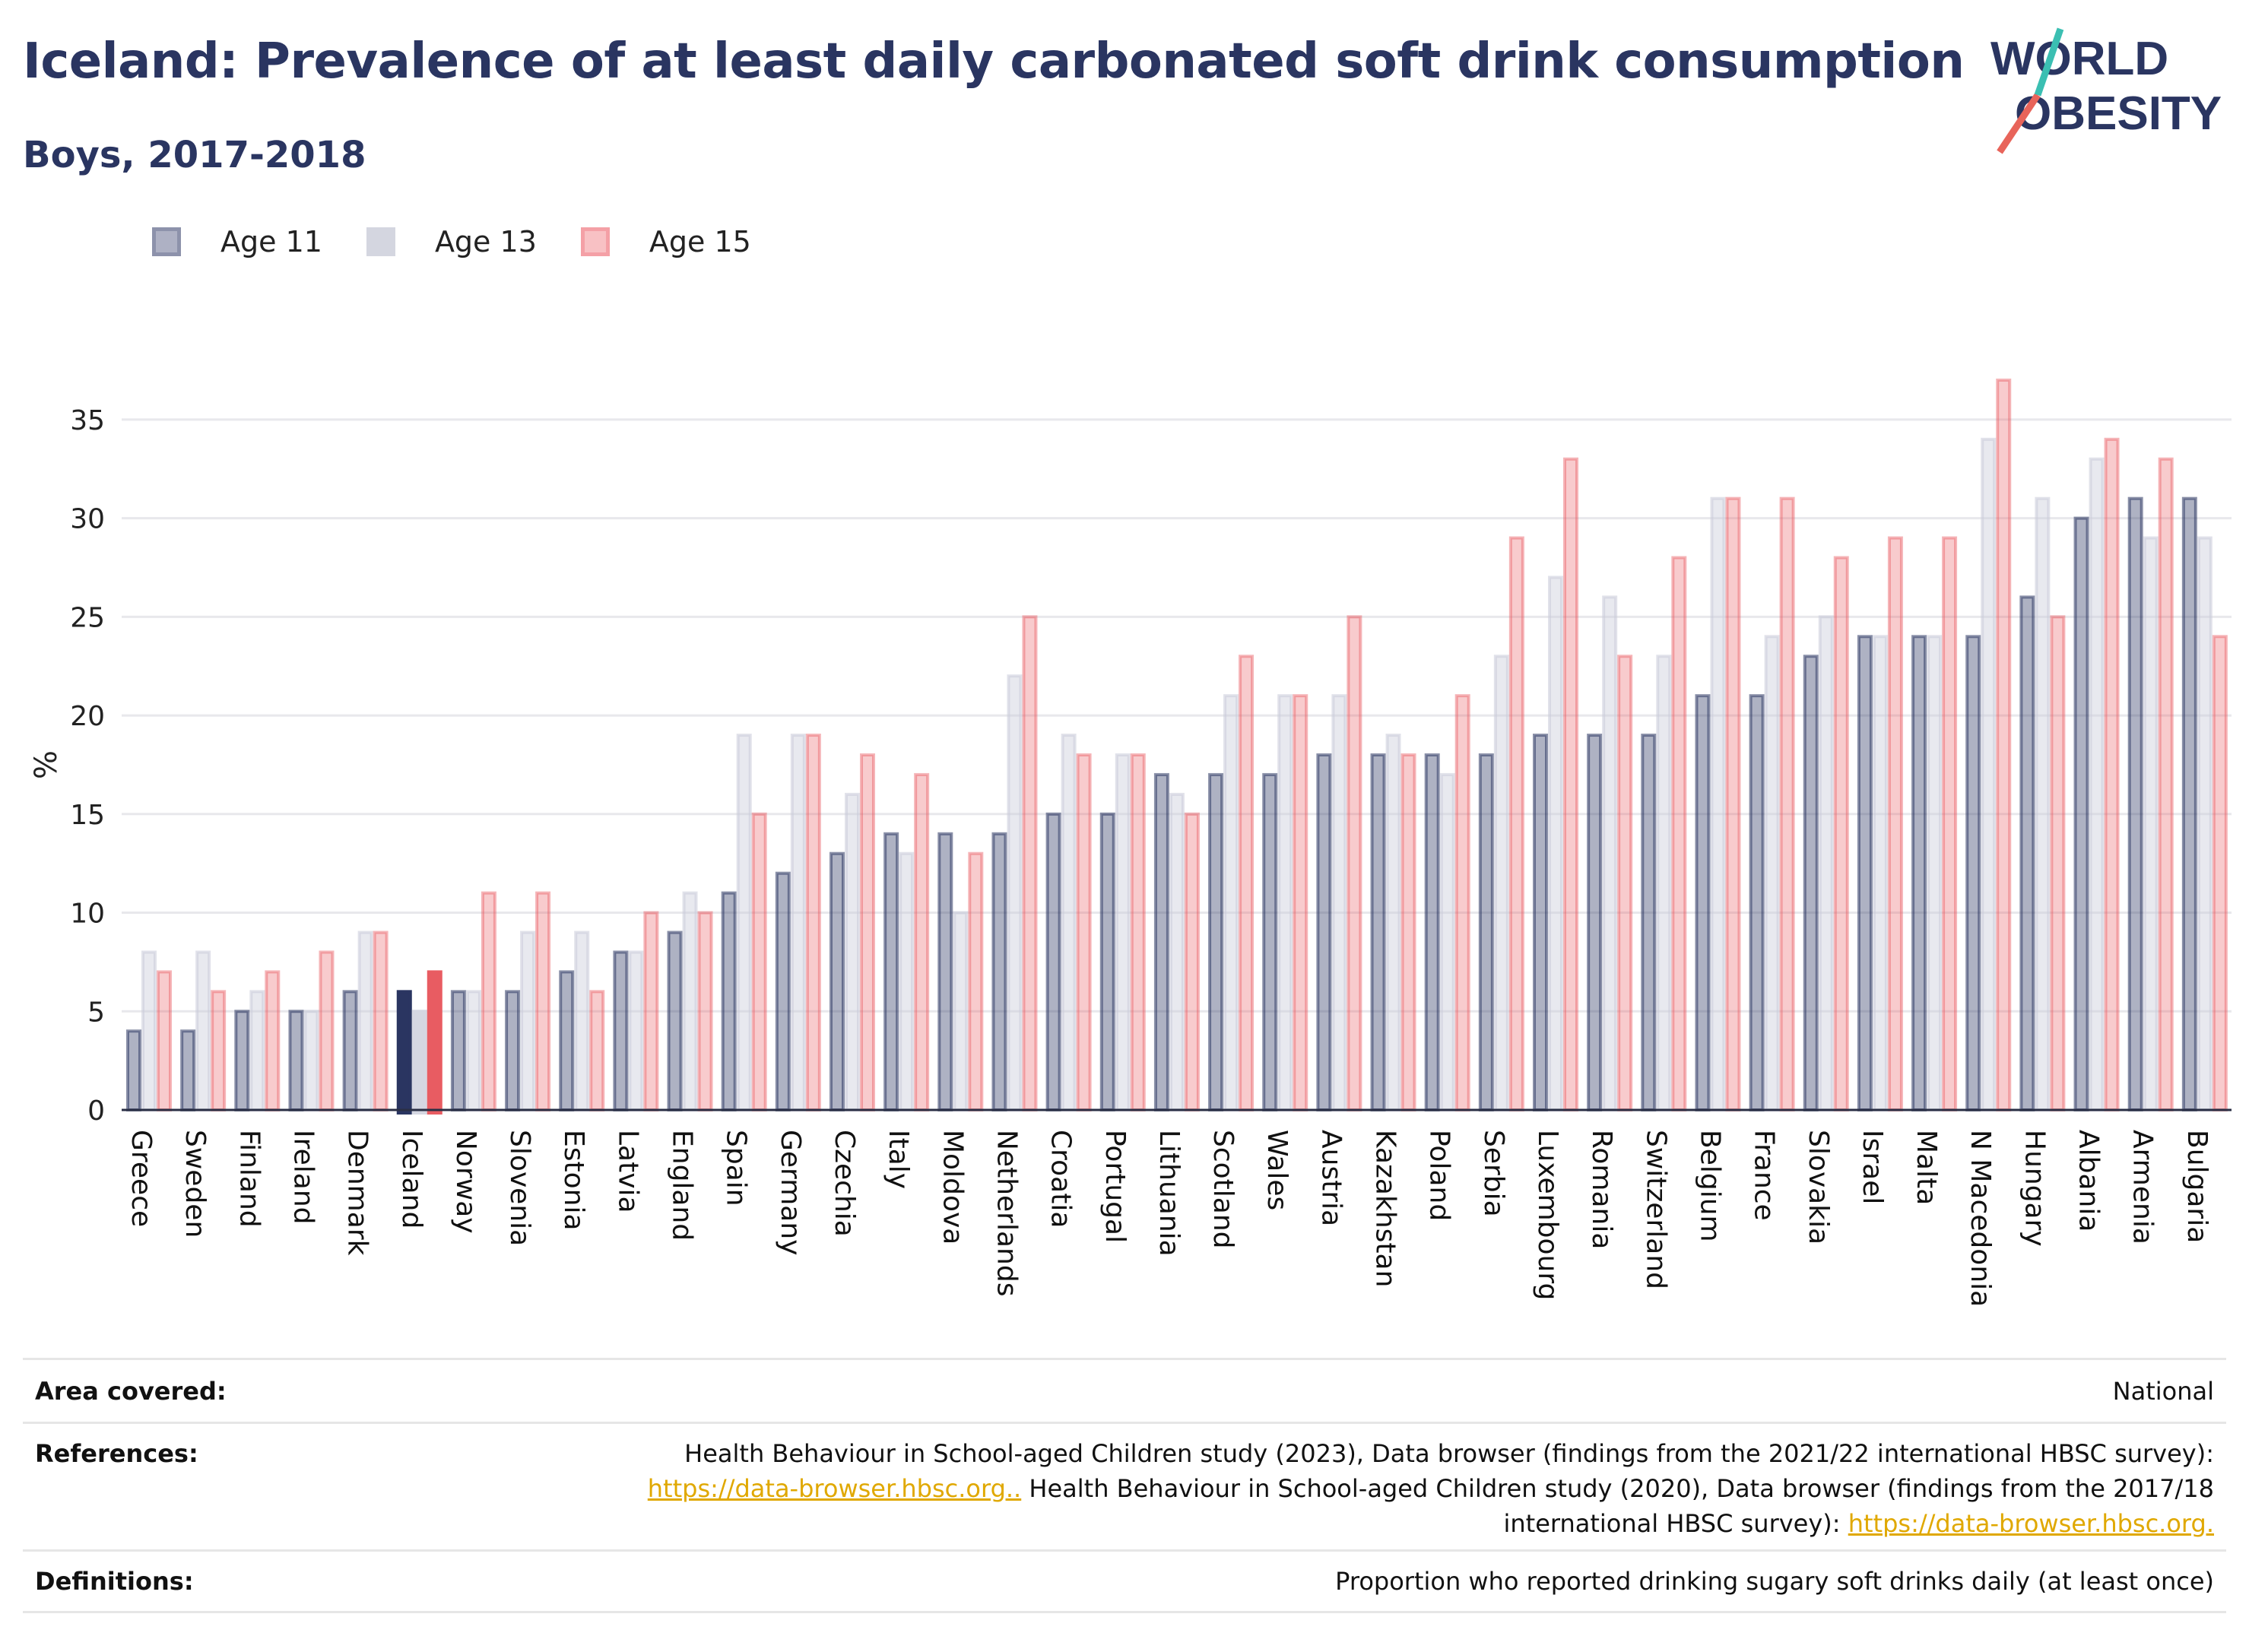 The width and height of the screenshot is (2249, 1652). I want to click on bar-age-11-slovakia, so click(1811, 883).